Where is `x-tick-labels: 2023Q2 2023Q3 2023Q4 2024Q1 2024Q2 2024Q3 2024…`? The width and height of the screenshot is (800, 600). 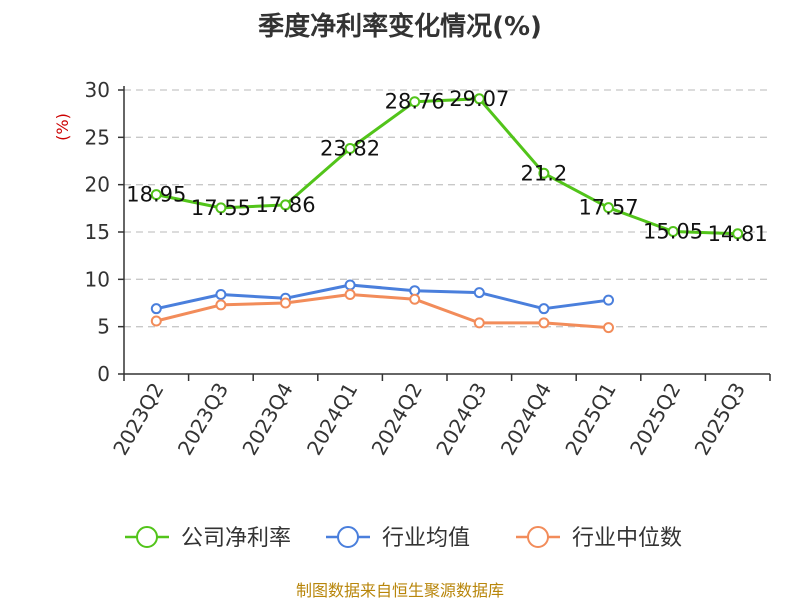 x-tick-labels: 2023Q2 2023Q3 2023Q4 2024Q1 2024Q2 2024Q3 2024… is located at coordinates (429, 419).